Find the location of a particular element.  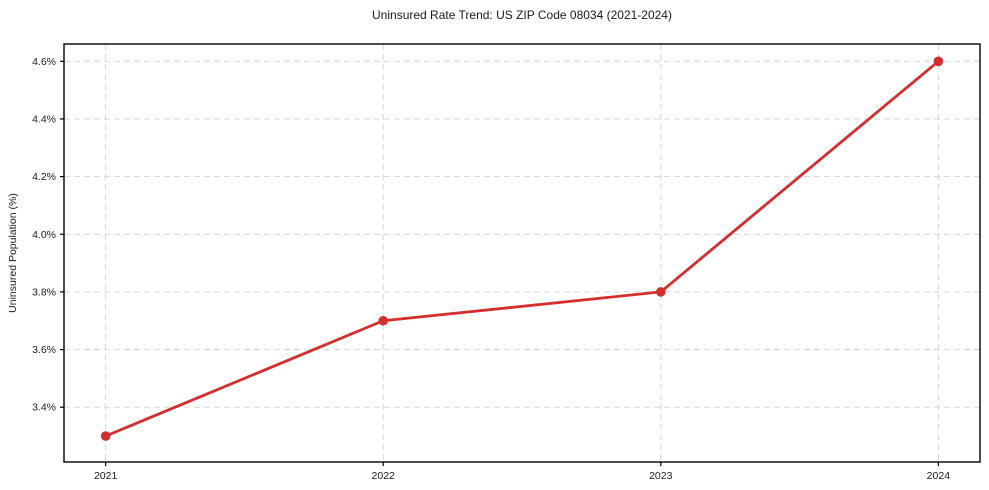

y-tick-label: 4.6% is located at coordinates (44, 62).